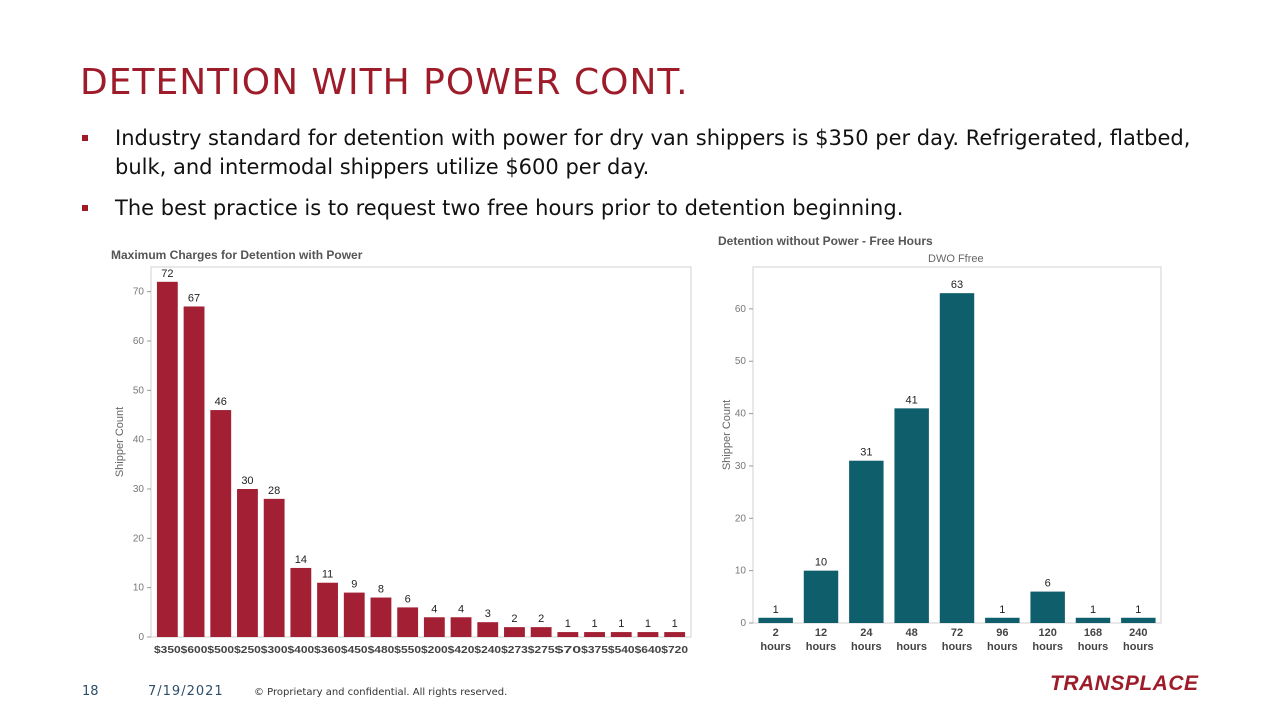 This screenshot has height=720, width=1280. What do you see at coordinates (514, 619) in the screenshot?
I see `data-label: 2` at bounding box center [514, 619].